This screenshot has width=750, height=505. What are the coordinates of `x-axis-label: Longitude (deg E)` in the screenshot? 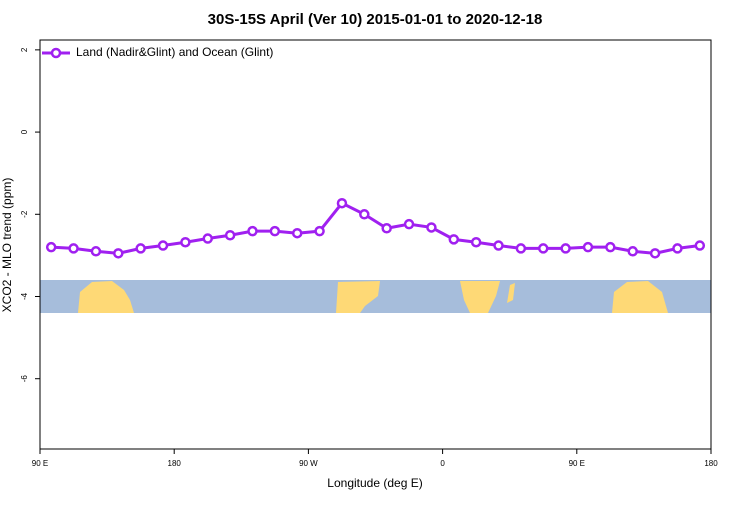 It's located at (374, 483).